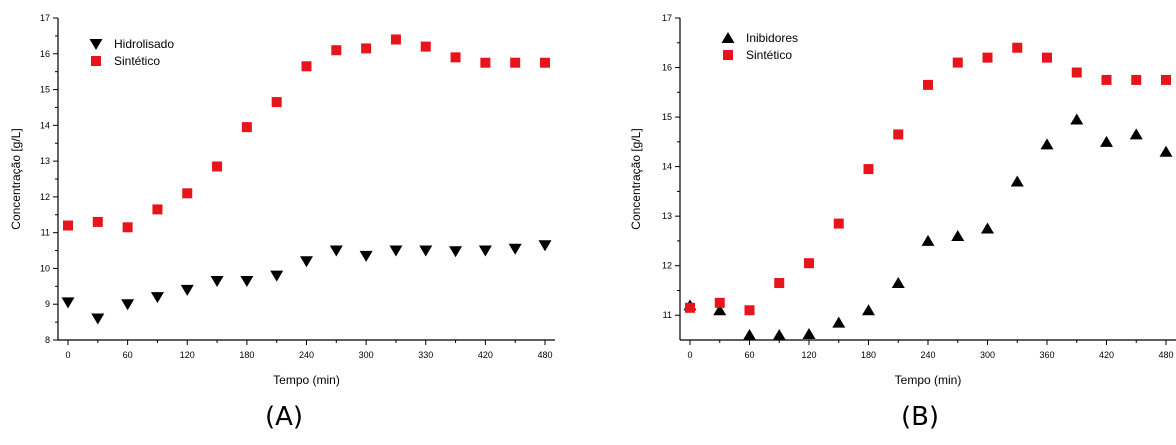 The image size is (1176, 445). What do you see at coordinates (772, 38) in the screenshot?
I see `legend-label-b-0: Inibidores` at bounding box center [772, 38].